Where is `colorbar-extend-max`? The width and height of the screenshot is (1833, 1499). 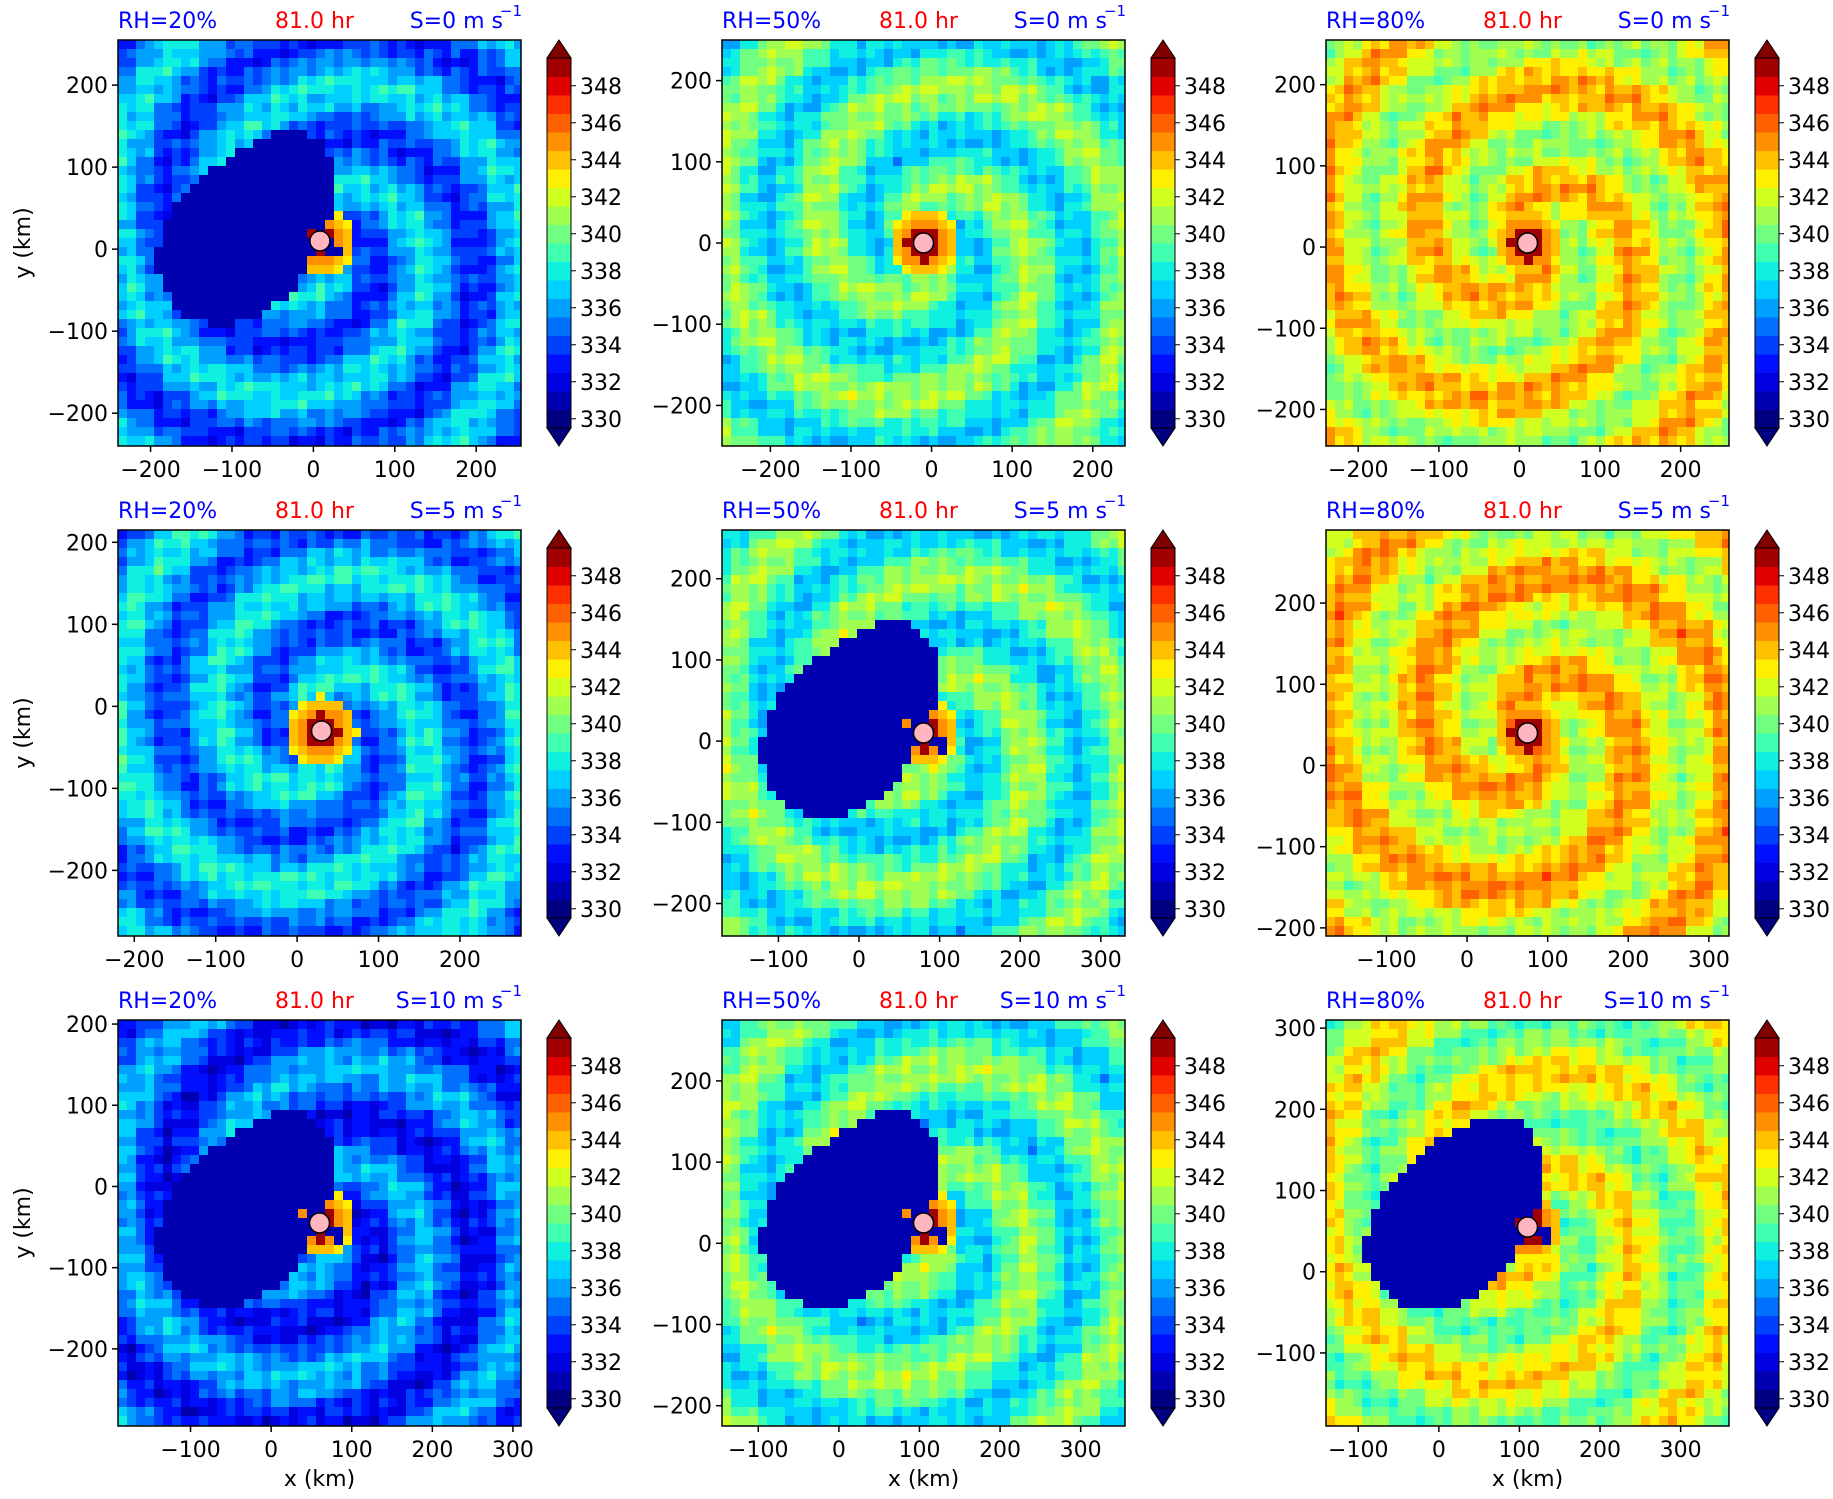
colorbar-extend-max is located at coordinates (1163, 49).